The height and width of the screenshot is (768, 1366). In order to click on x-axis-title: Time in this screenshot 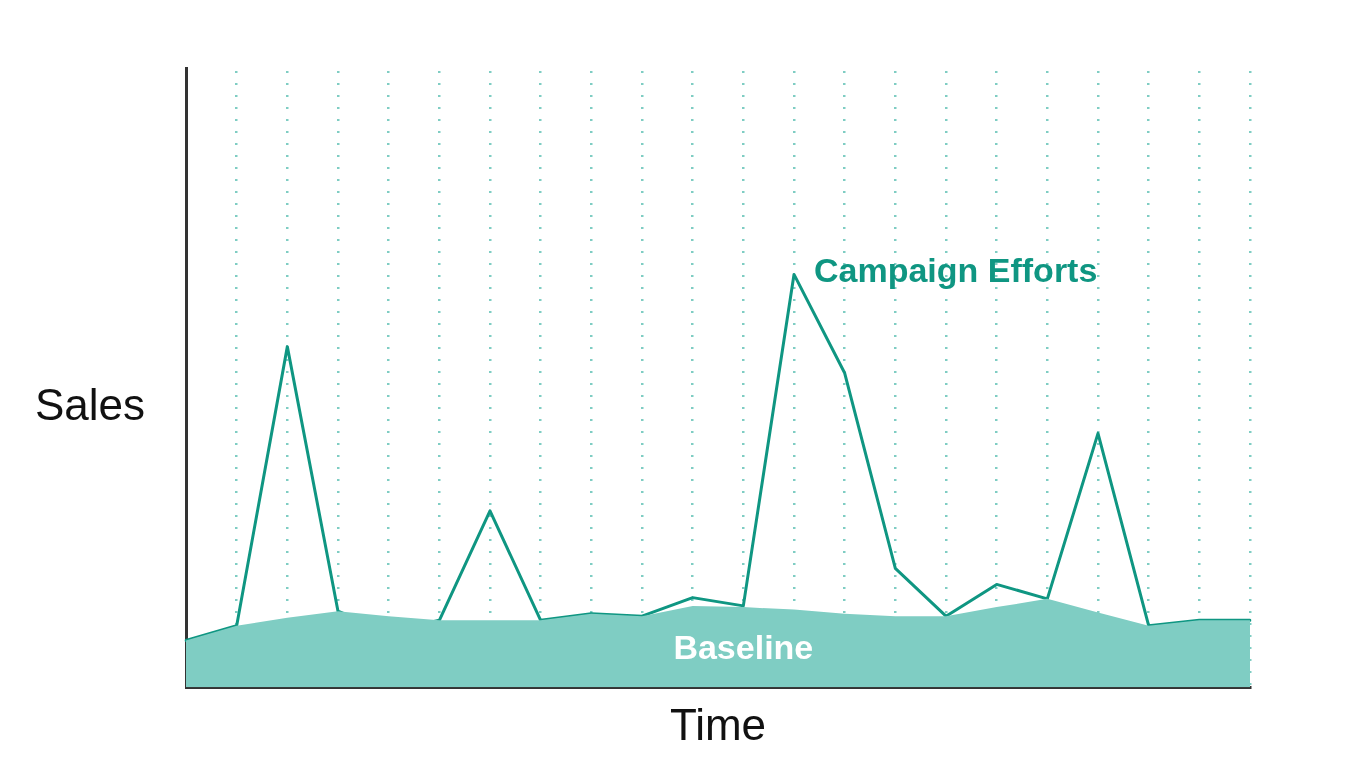, I will do `click(718, 724)`.